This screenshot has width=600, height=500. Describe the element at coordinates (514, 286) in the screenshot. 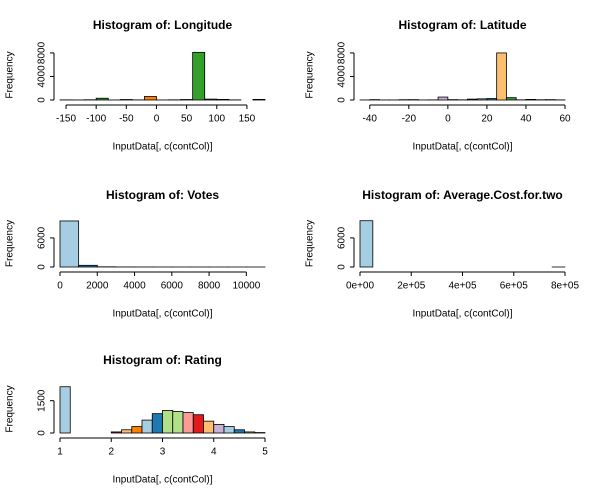

I see `x-tick-label: 6e+05` at that location.